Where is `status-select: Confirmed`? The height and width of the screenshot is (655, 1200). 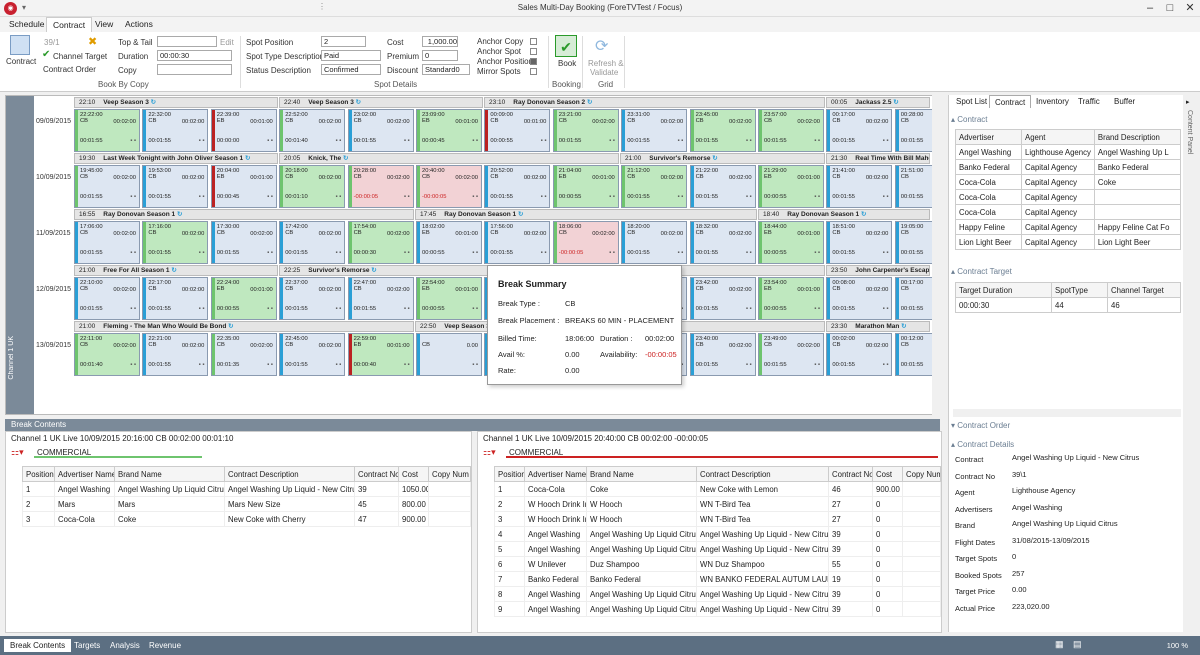
status-select: Confirmed is located at coordinates (351, 69).